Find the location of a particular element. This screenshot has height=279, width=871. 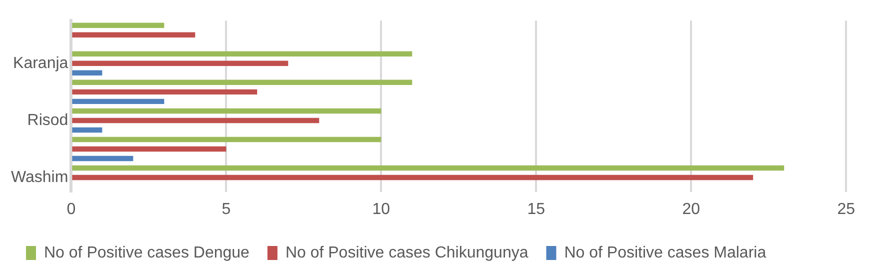

x-tick-label: 5 is located at coordinates (226, 209).